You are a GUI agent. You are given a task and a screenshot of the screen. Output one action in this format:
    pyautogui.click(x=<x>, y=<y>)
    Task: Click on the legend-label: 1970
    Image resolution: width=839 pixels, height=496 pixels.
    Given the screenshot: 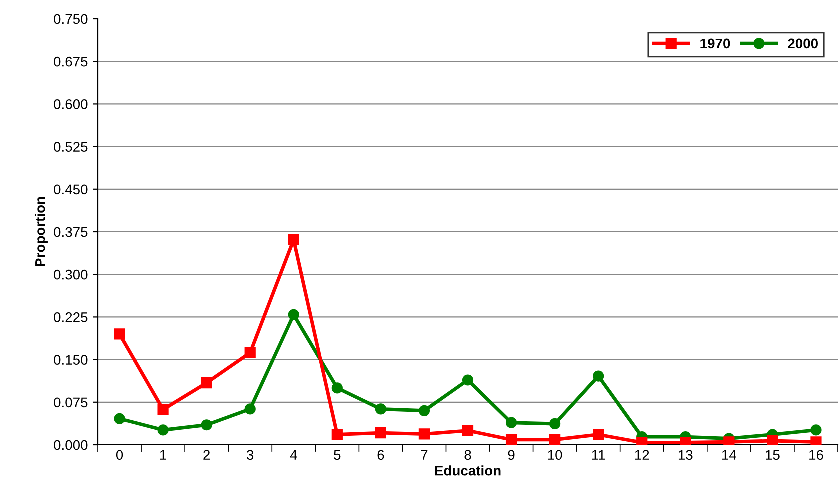 What is the action you would take?
    pyautogui.click(x=715, y=43)
    